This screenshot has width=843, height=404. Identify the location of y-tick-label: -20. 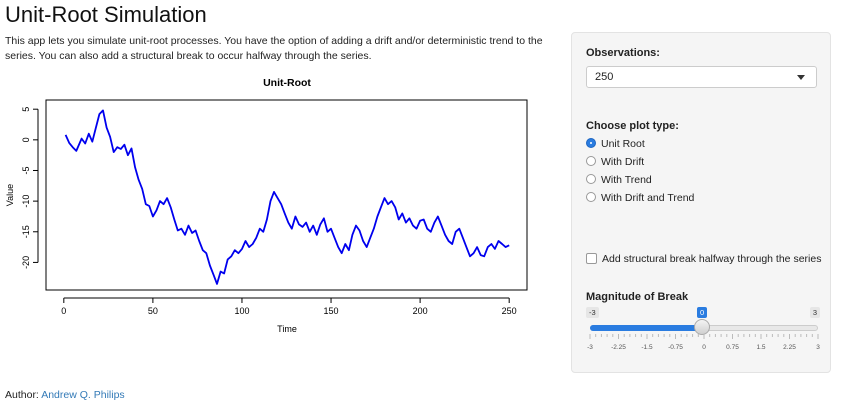
(26, 262).